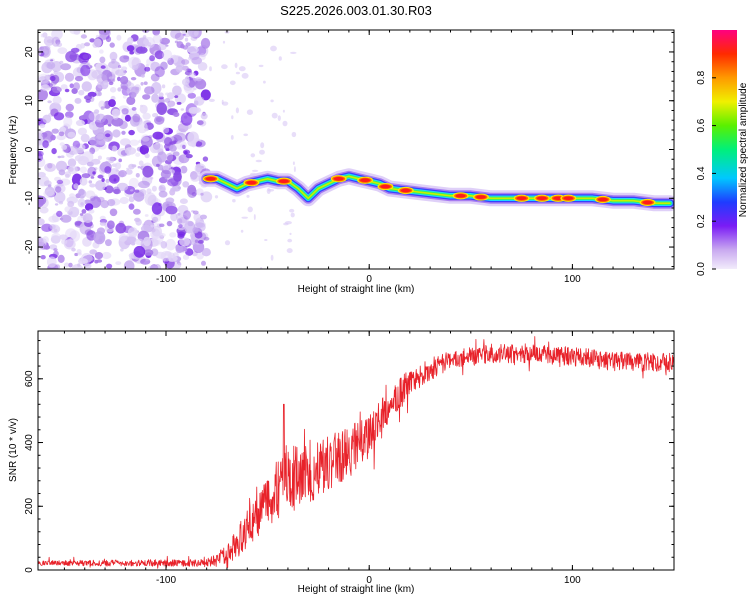 The image size is (750, 600). I want to click on spectrogram-ridge-layer, so click(436, 190).